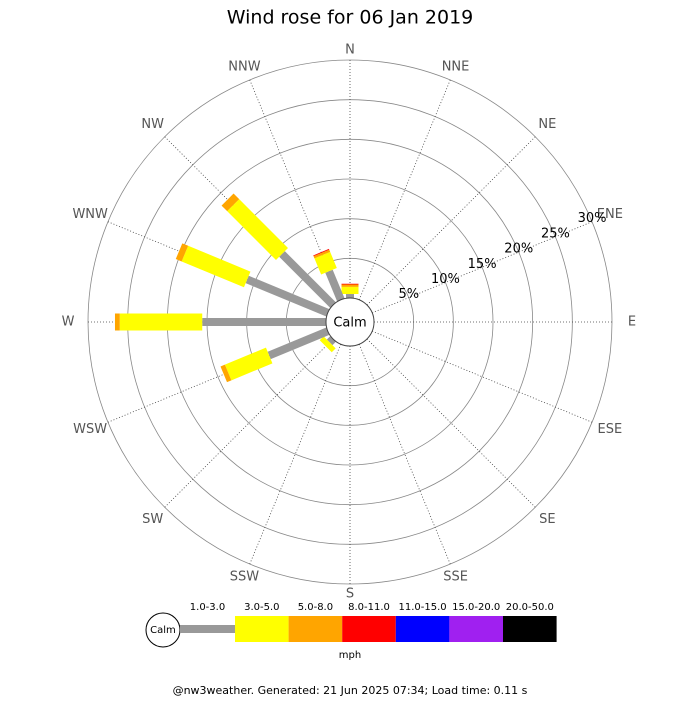 The height and width of the screenshot is (704, 700). What do you see at coordinates (530, 607) in the screenshot?
I see `legend-label: 20.0-50.0` at bounding box center [530, 607].